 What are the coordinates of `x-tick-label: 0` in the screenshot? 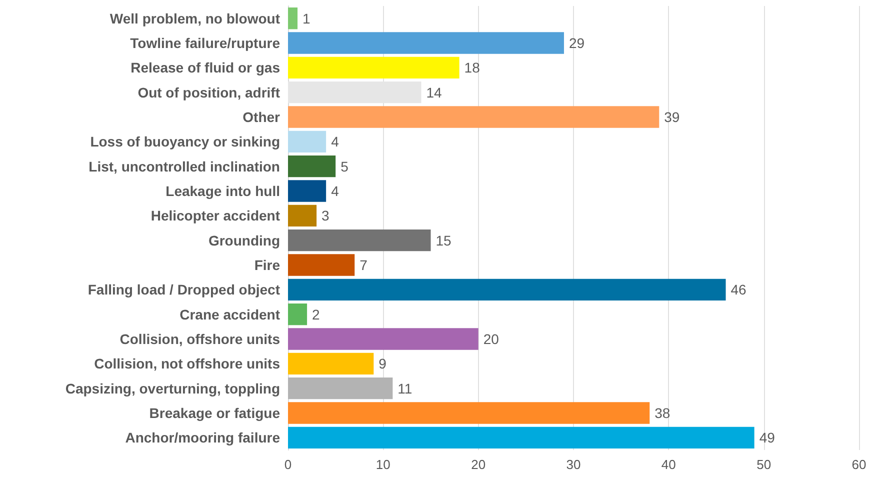 It's located at (288, 464).